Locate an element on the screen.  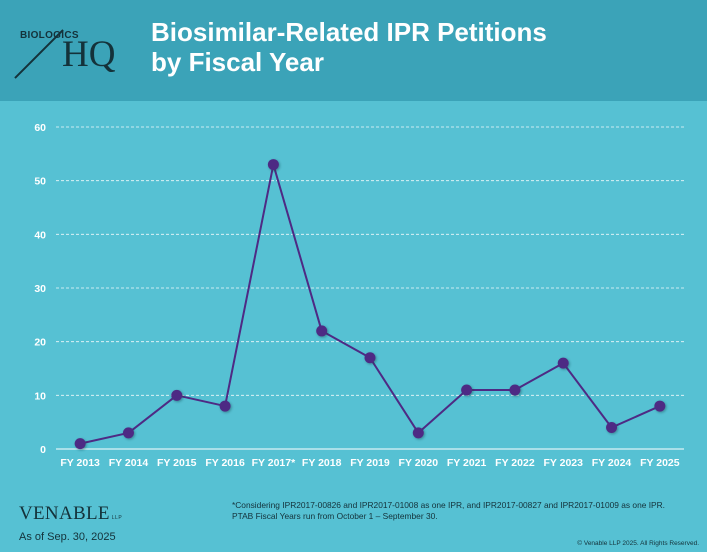
y-tick-label: 30 is located at coordinates (40, 289).